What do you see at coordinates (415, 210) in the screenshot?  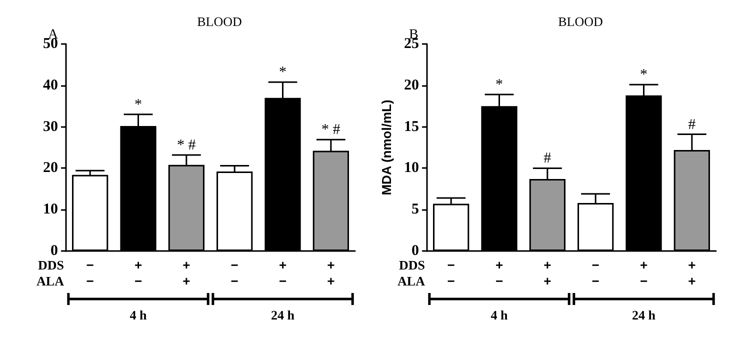 I see `y-tick-label: 5` at bounding box center [415, 210].